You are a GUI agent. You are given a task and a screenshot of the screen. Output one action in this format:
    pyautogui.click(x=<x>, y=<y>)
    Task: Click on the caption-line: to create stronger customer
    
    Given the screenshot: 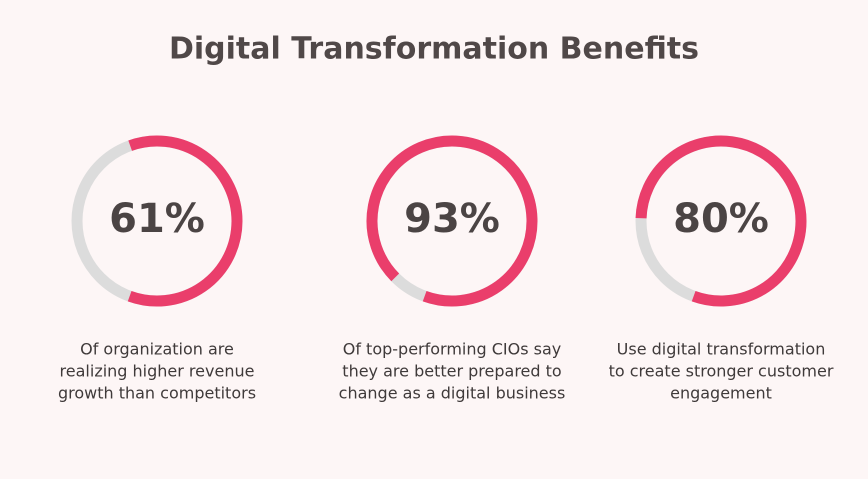 What is the action you would take?
    pyautogui.click(x=721, y=371)
    